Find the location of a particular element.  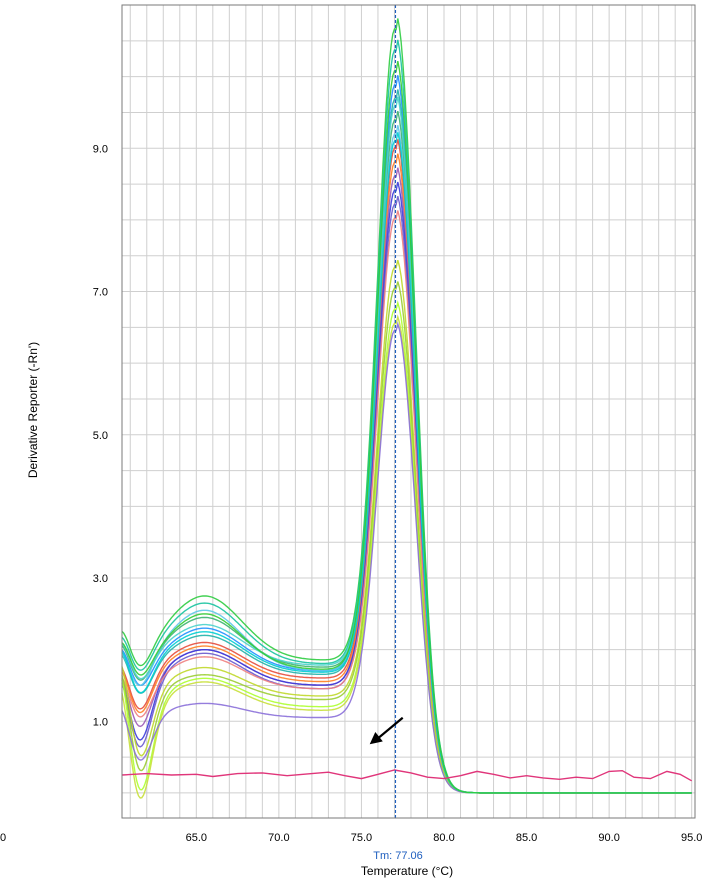

x-tick-label: 65.0 is located at coordinates (196, 838).